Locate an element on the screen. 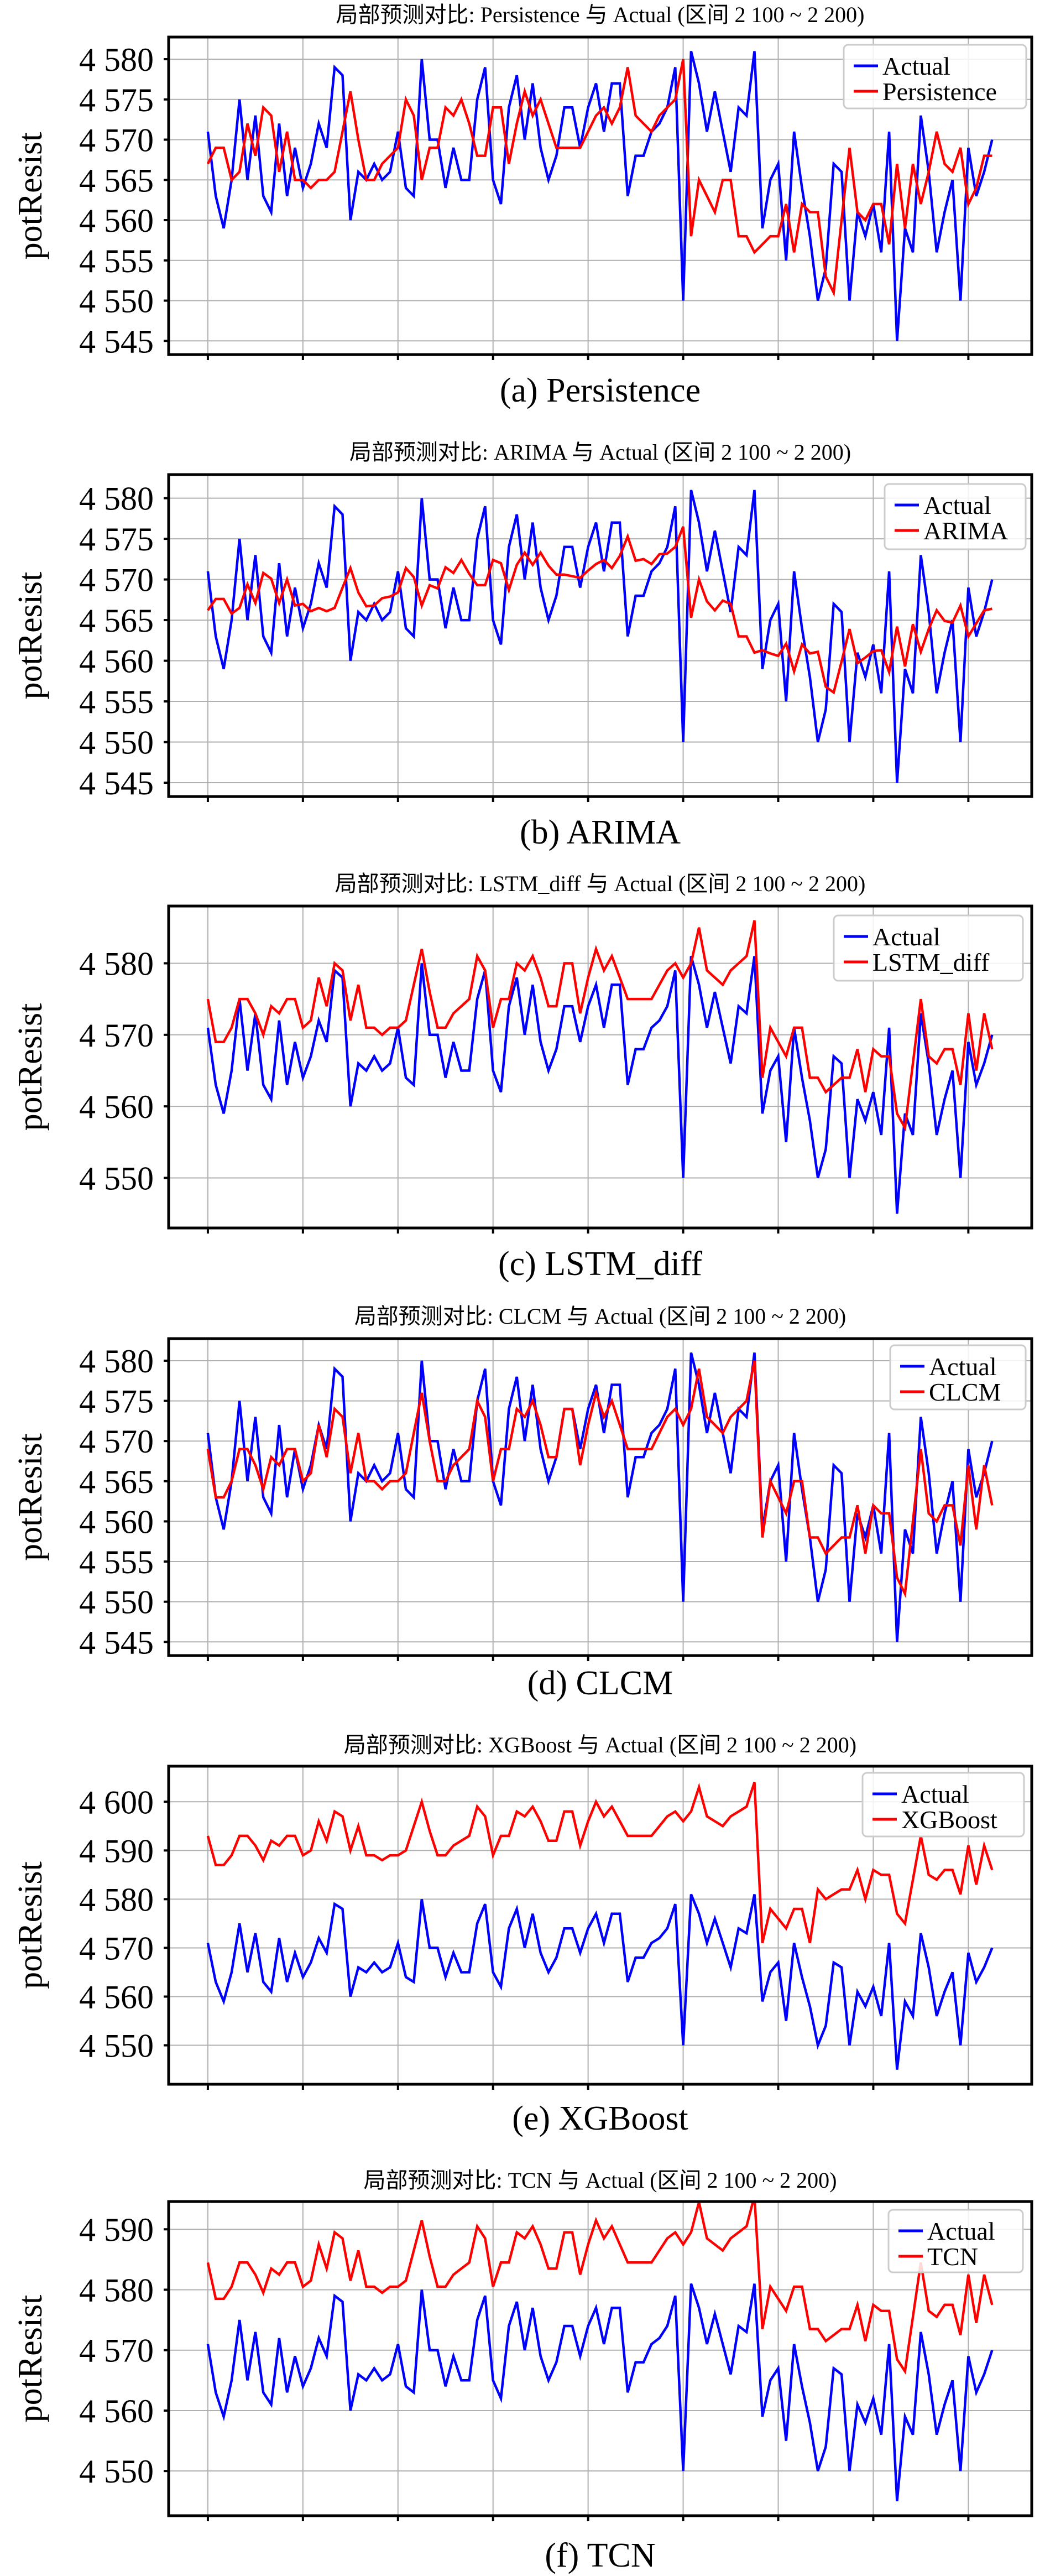  subfigure-caption: (a) Persistence is located at coordinates (600, 390).